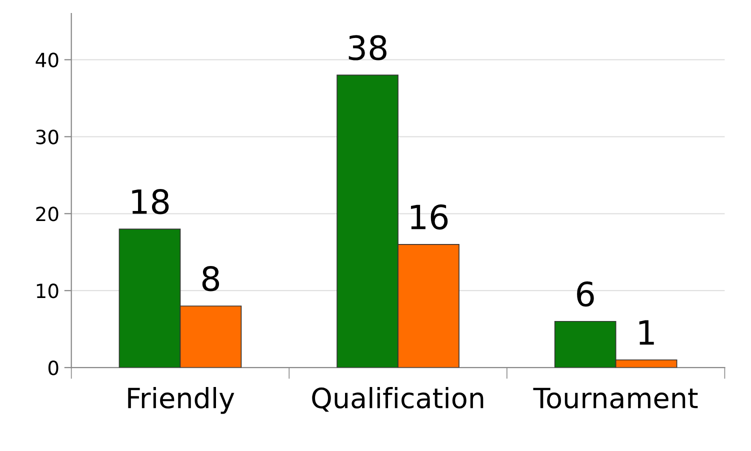 This screenshot has width=751, height=451. What do you see at coordinates (150, 201) in the screenshot?
I see `data-label: 18` at bounding box center [150, 201].